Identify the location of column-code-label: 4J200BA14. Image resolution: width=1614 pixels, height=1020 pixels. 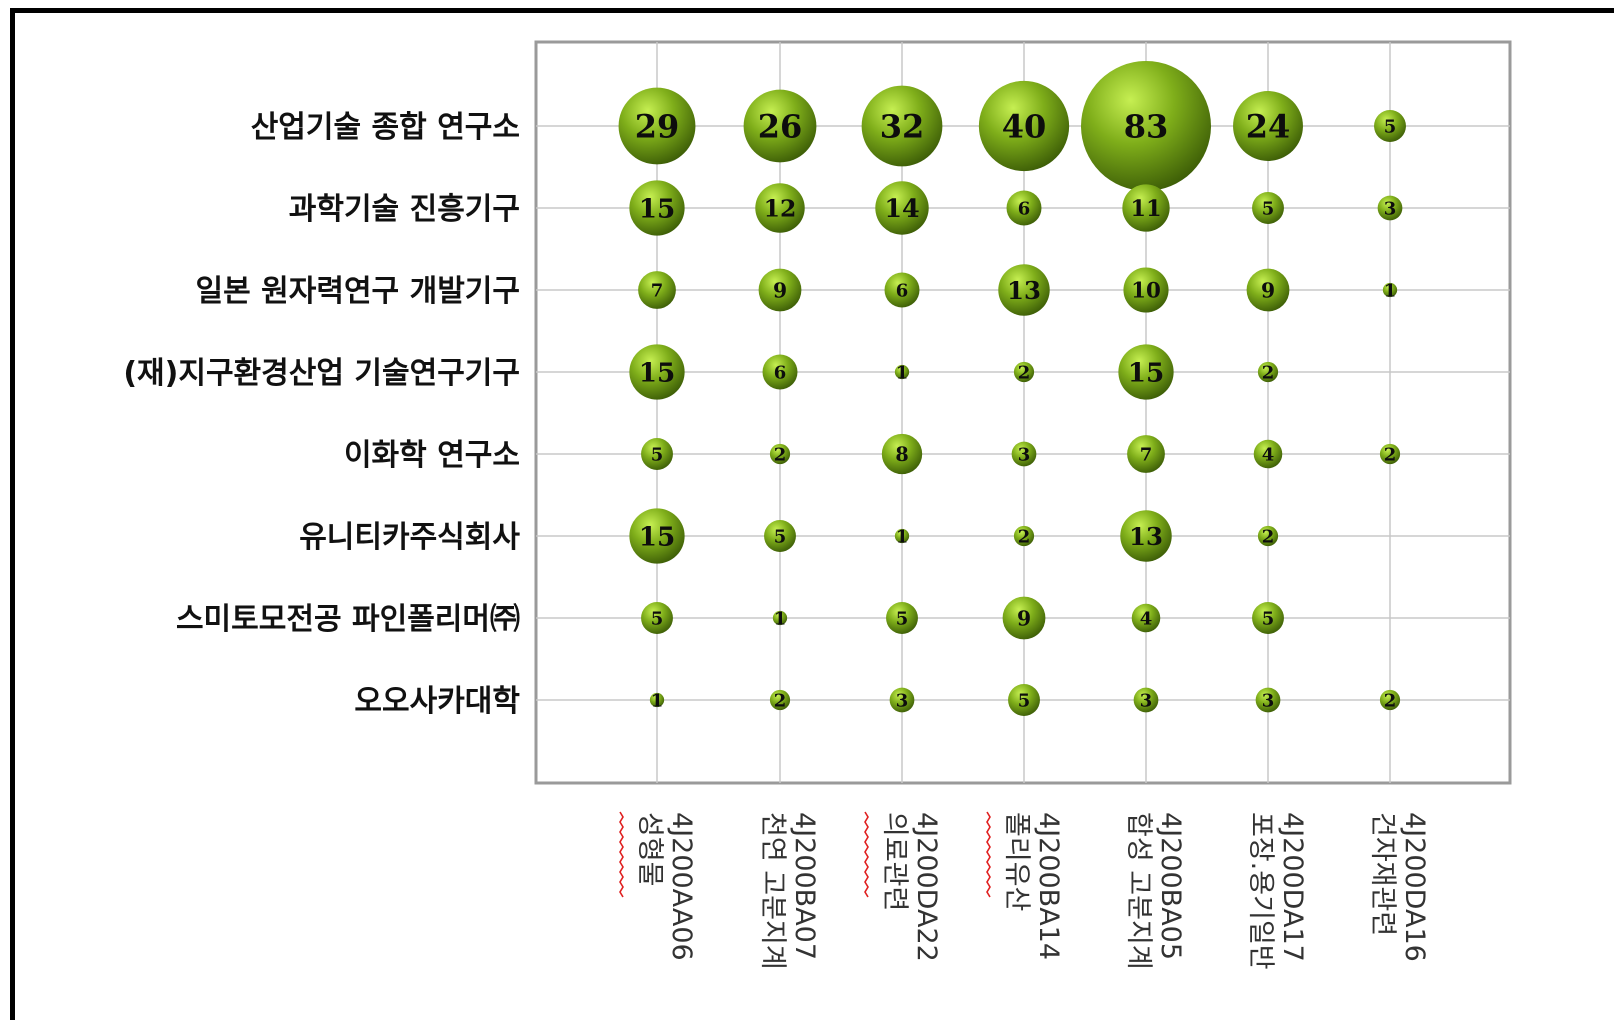
(1048, 886).